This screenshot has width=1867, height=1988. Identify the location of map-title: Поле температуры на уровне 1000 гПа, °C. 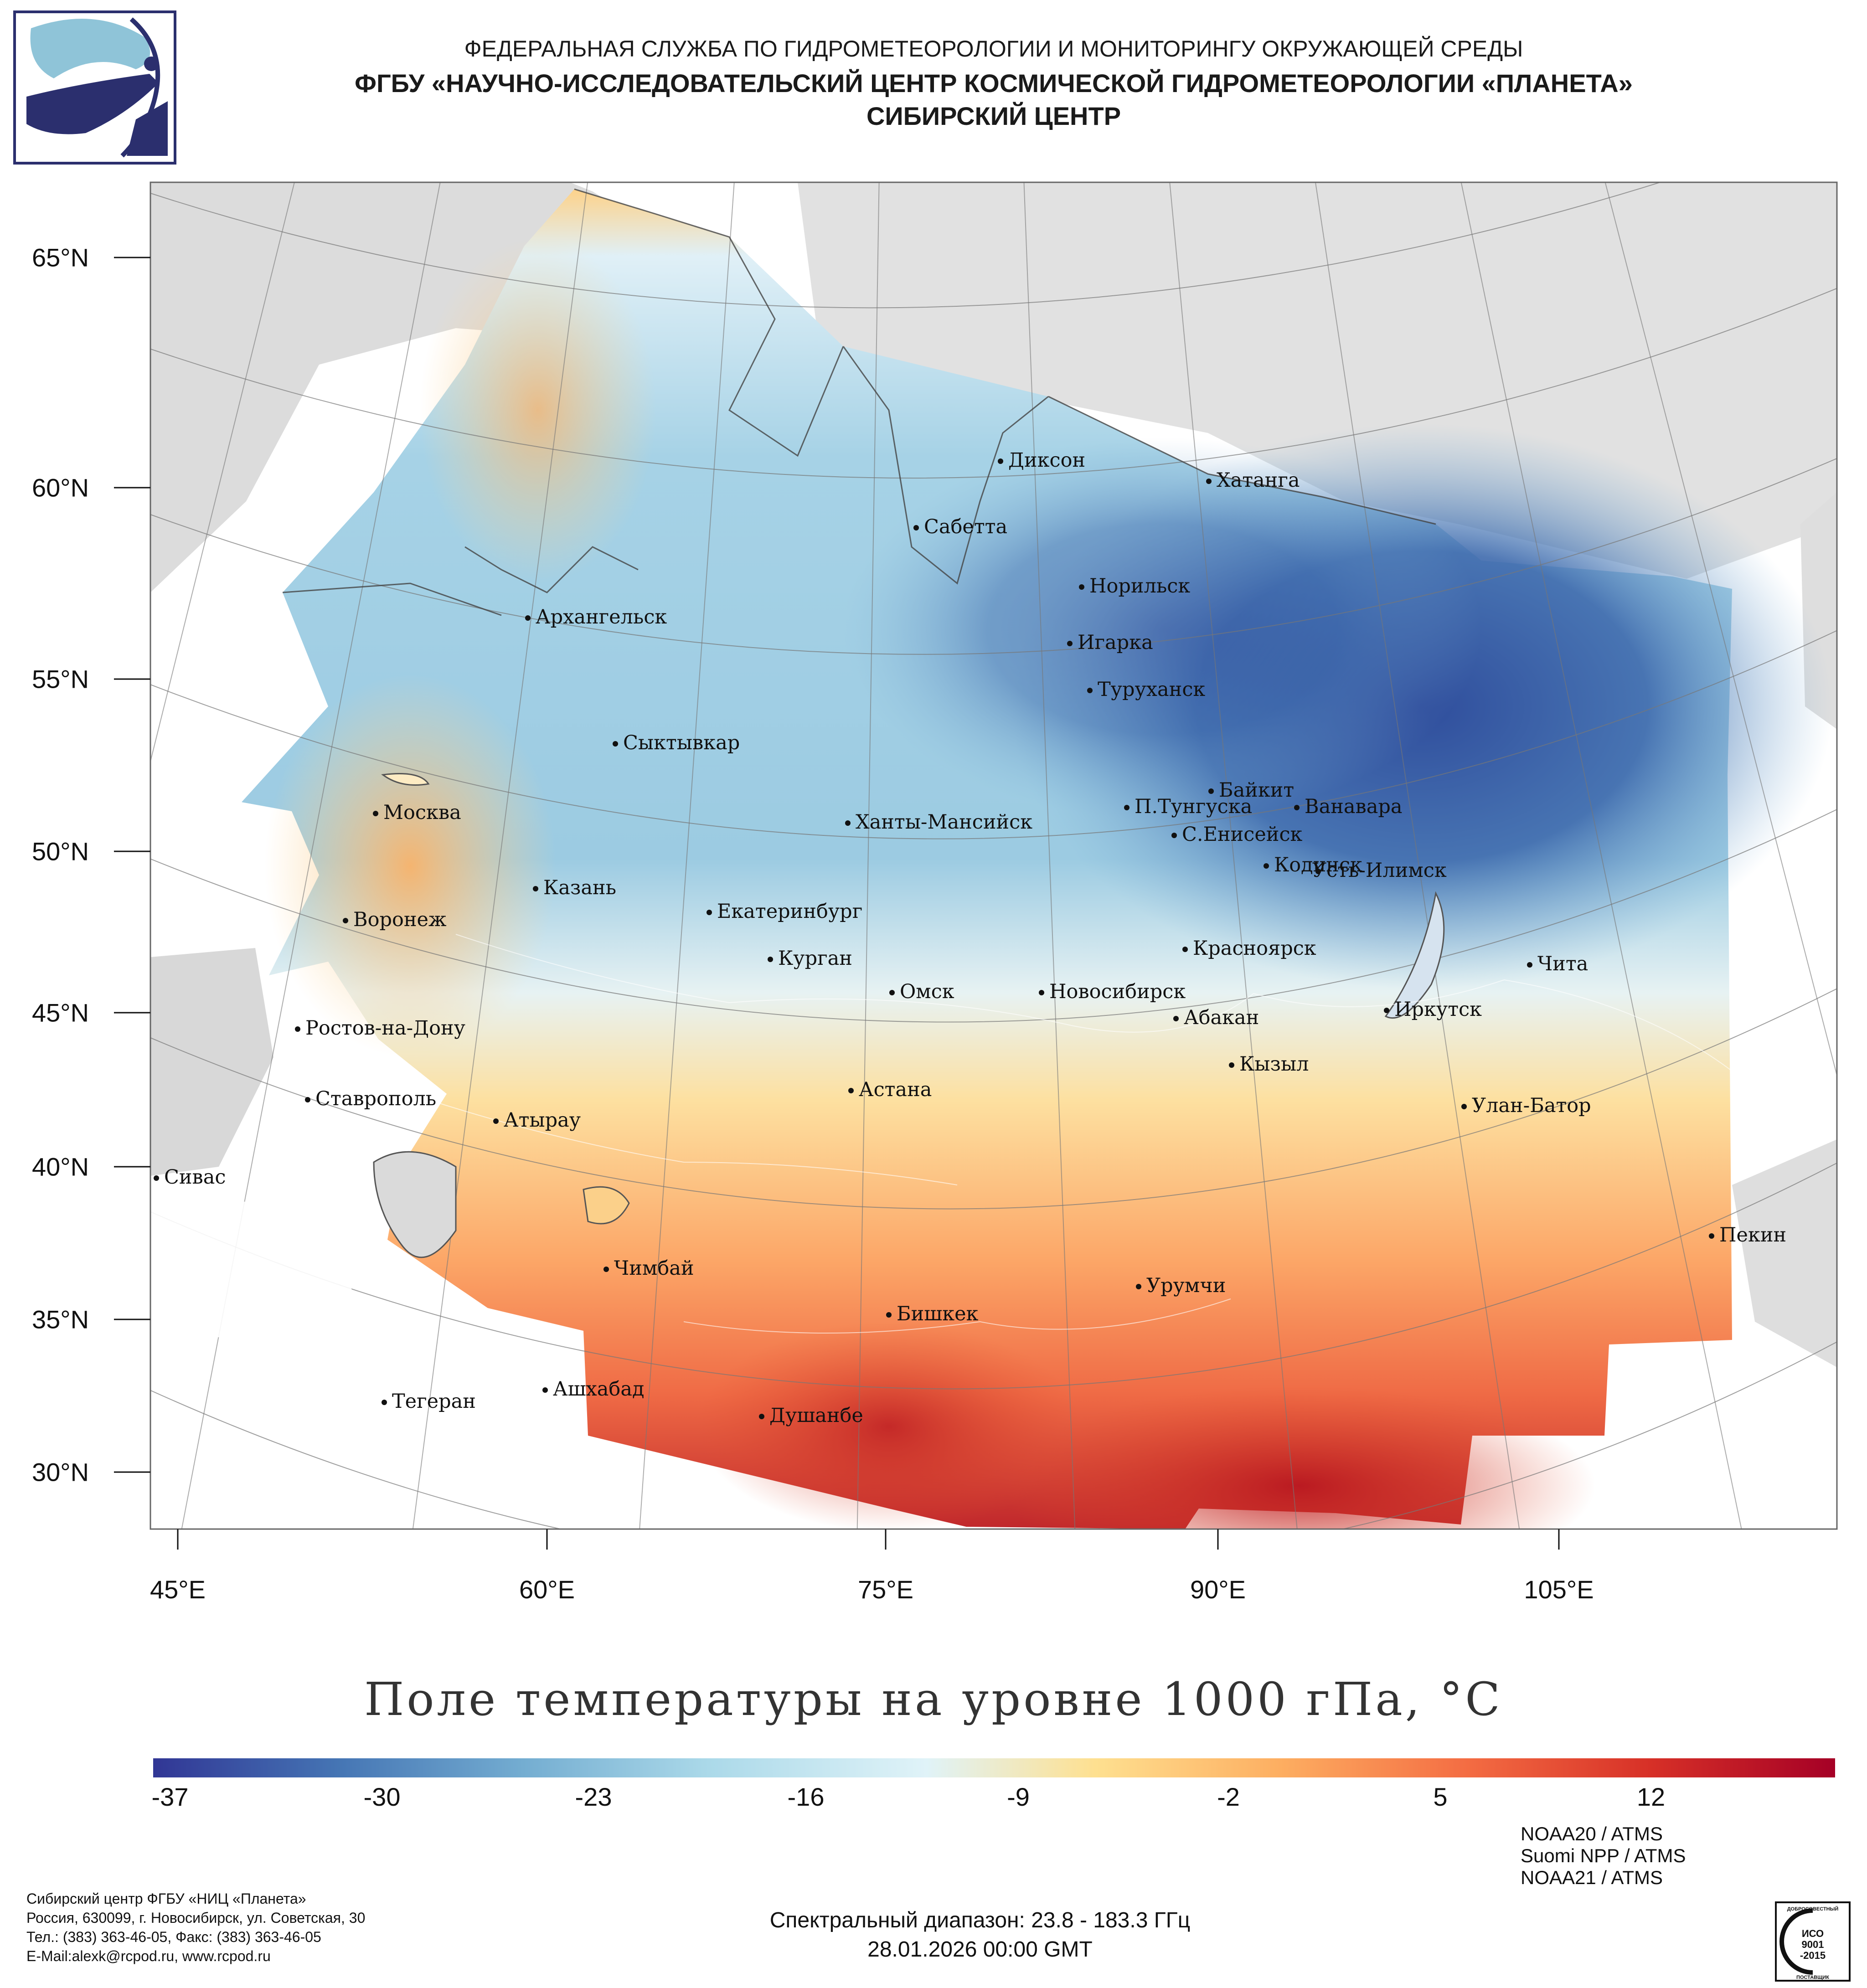
(933, 1699).